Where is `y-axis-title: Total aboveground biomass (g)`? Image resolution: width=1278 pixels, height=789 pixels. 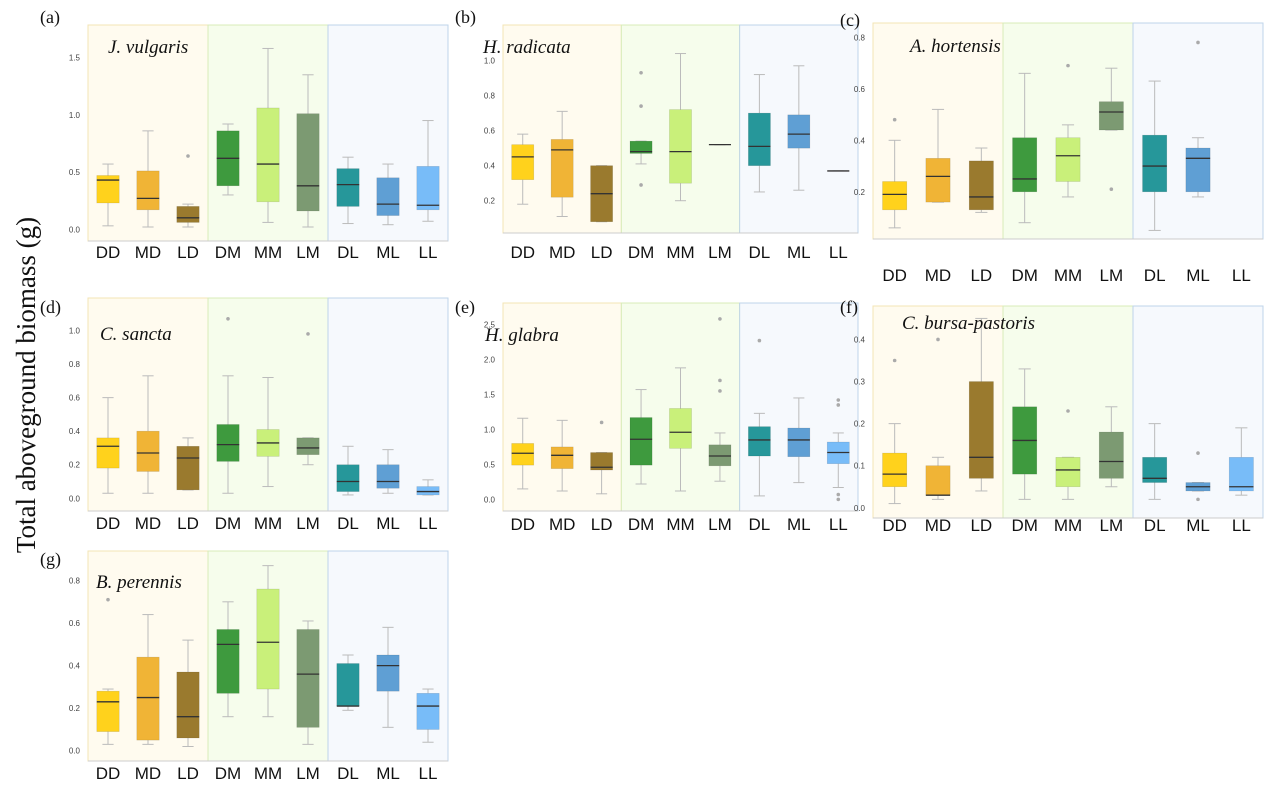
y-axis-title: Total aboveground biomass (g) is located at coordinates (26, 385).